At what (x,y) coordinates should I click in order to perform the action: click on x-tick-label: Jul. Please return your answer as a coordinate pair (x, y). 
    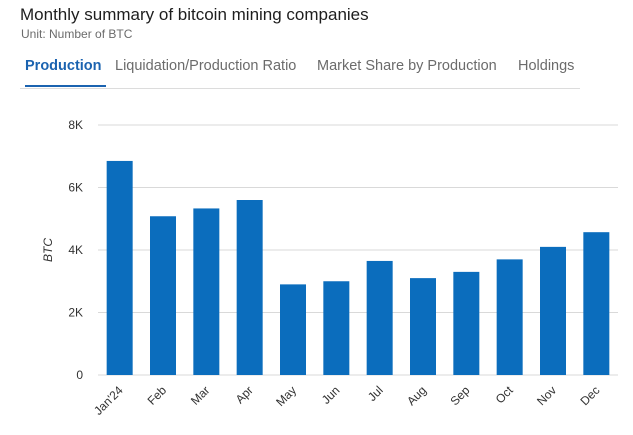
    Looking at the image, I should click on (375, 393).